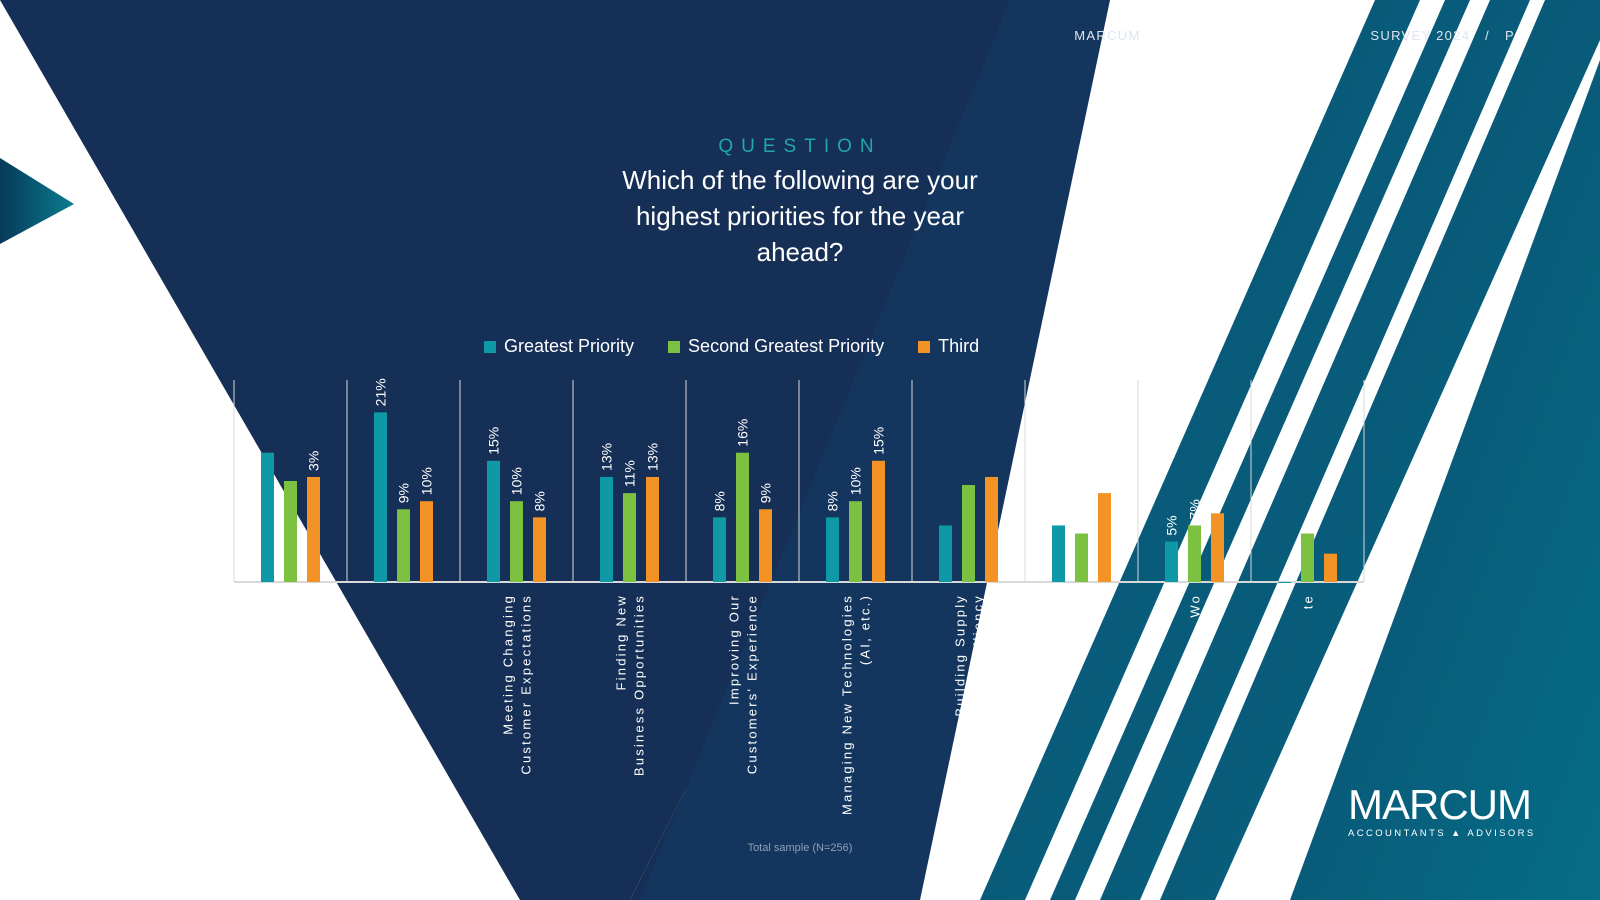 The image size is (1600, 900). I want to click on category-label-line: te, so click(1308, 601).